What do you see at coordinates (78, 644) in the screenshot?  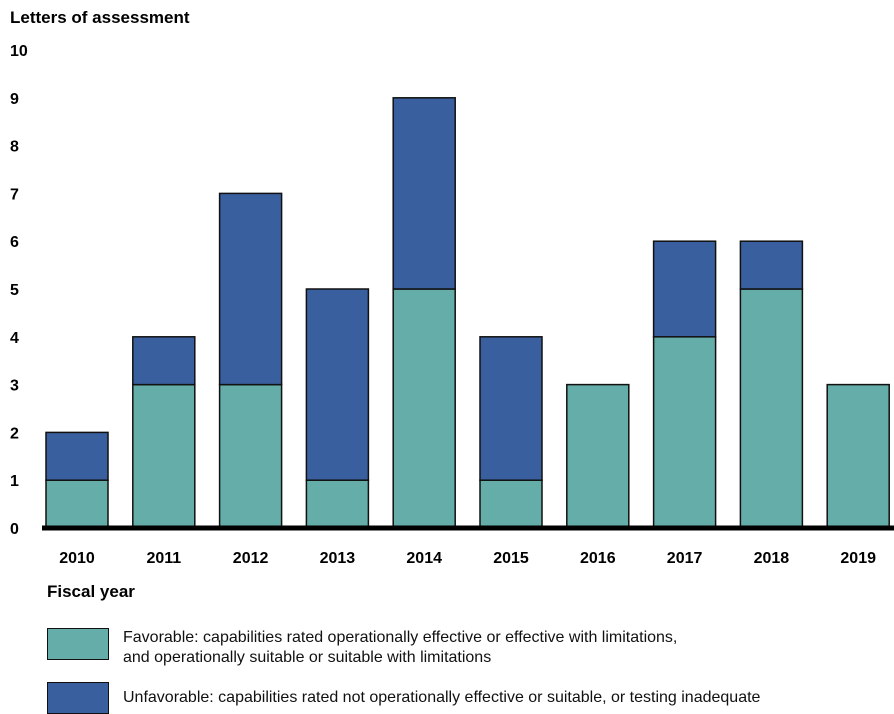 I see `legend-swatch-favorable` at bounding box center [78, 644].